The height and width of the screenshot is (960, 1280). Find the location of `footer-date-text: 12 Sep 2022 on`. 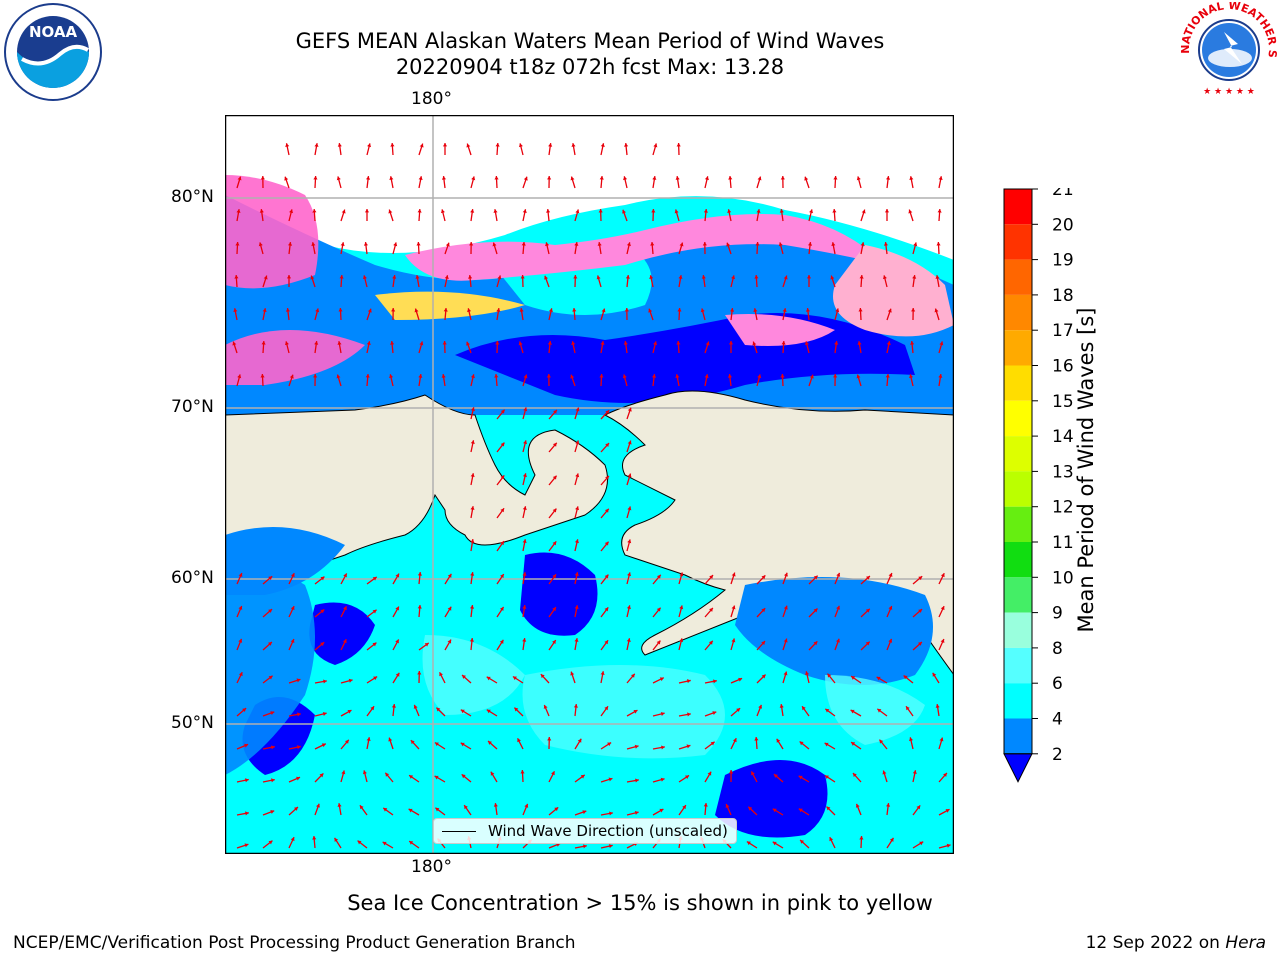

footer-date-text: 12 Sep 2022 on is located at coordinates (1155, 943).